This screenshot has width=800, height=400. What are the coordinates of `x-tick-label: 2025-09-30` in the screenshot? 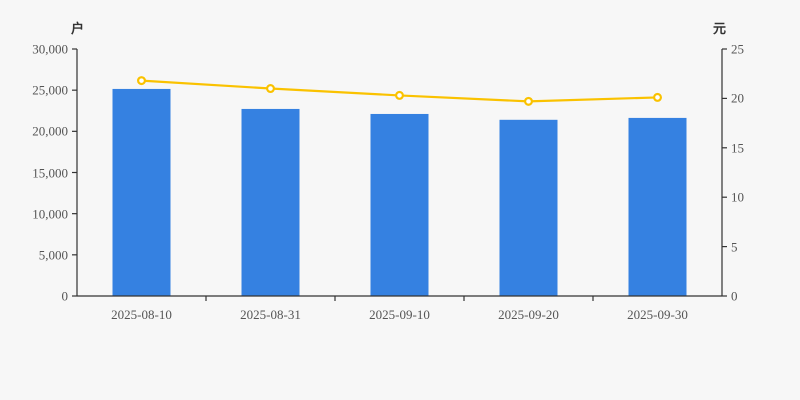 It's located at (657, 314).